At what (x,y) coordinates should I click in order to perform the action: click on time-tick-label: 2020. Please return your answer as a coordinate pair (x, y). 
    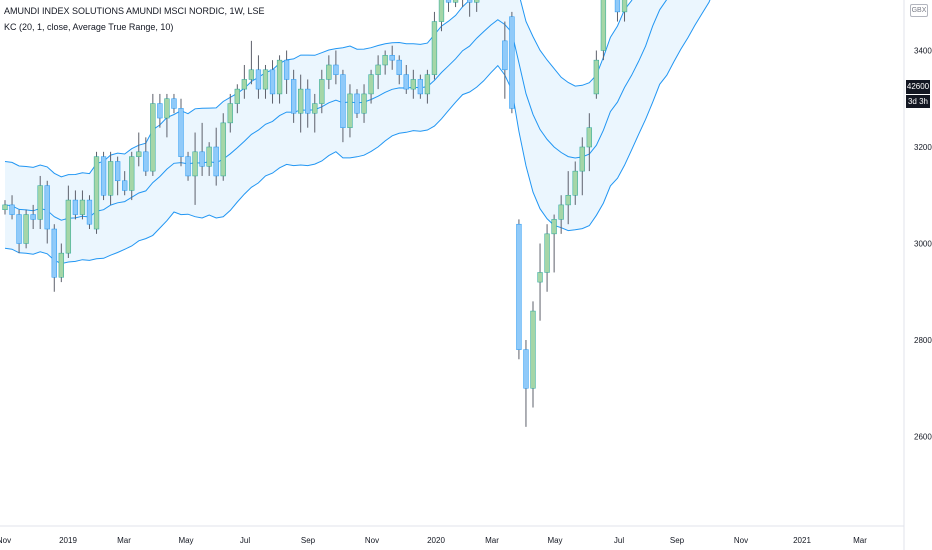
    Looking at the image, I should click on (436, 540).